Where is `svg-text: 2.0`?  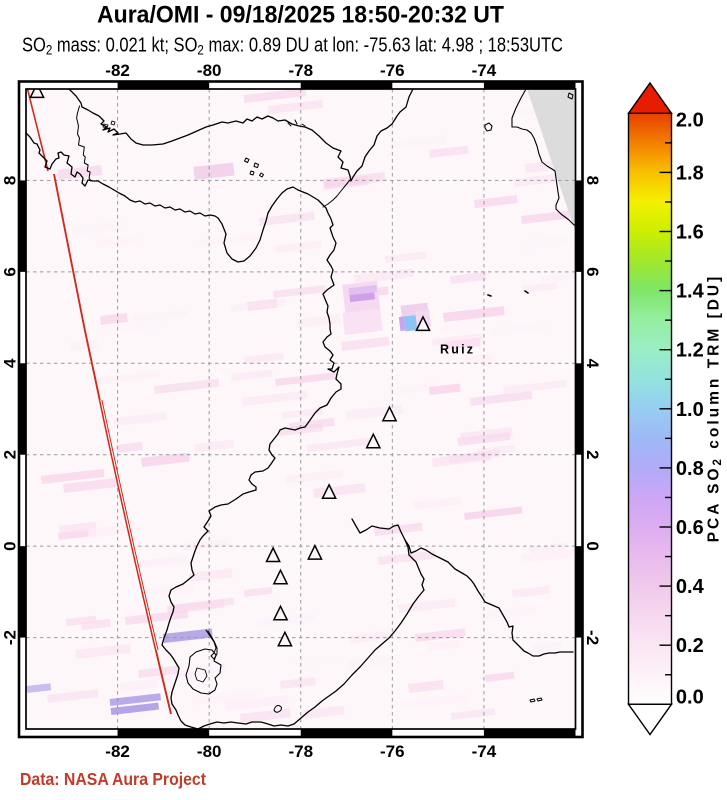 svg-text: 2.0 is located at coordinates (690, 121).